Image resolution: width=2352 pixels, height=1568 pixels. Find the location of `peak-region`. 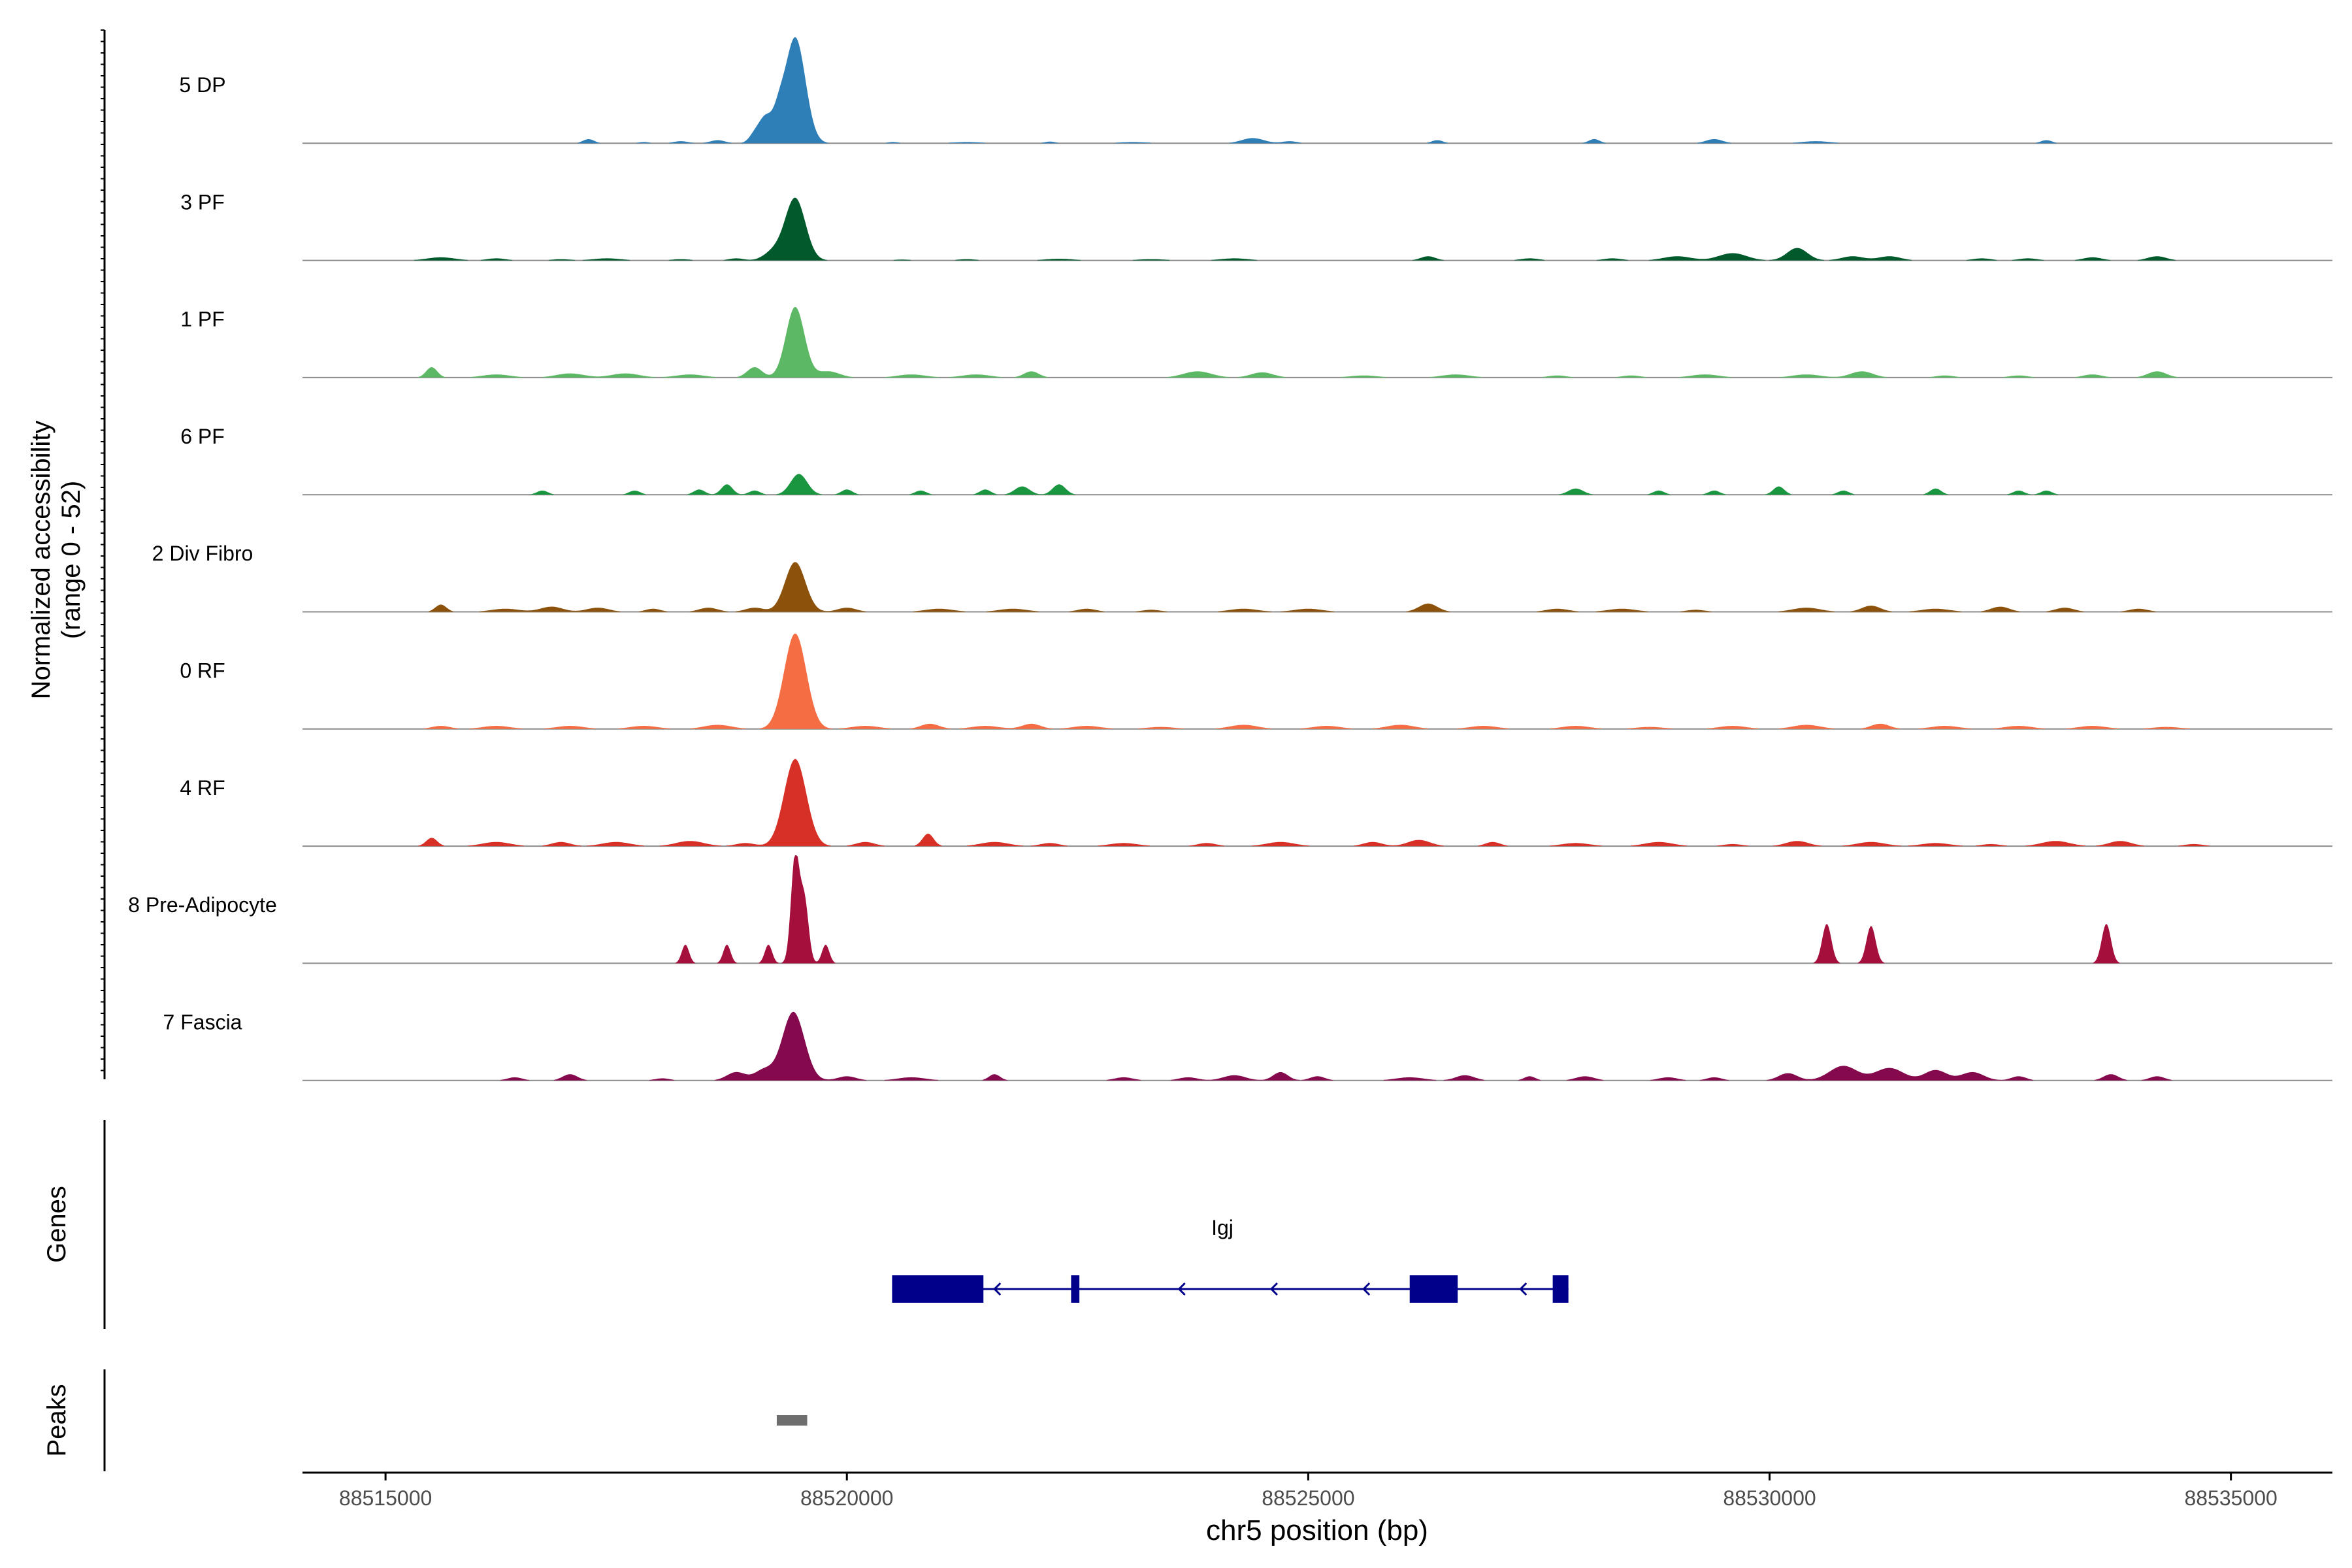

peak-region is located at coordinates (792, 1420).